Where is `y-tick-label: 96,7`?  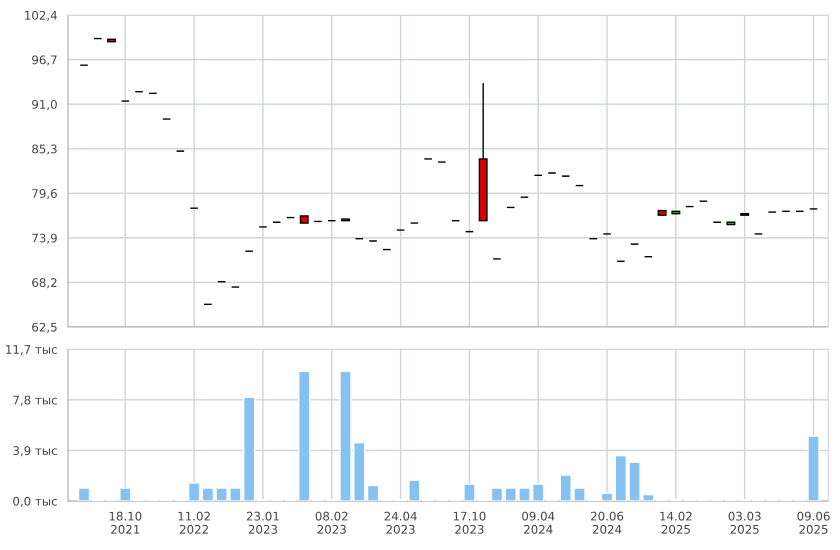
y-tick-label: 96,7 is located at coordinates (44, 60).